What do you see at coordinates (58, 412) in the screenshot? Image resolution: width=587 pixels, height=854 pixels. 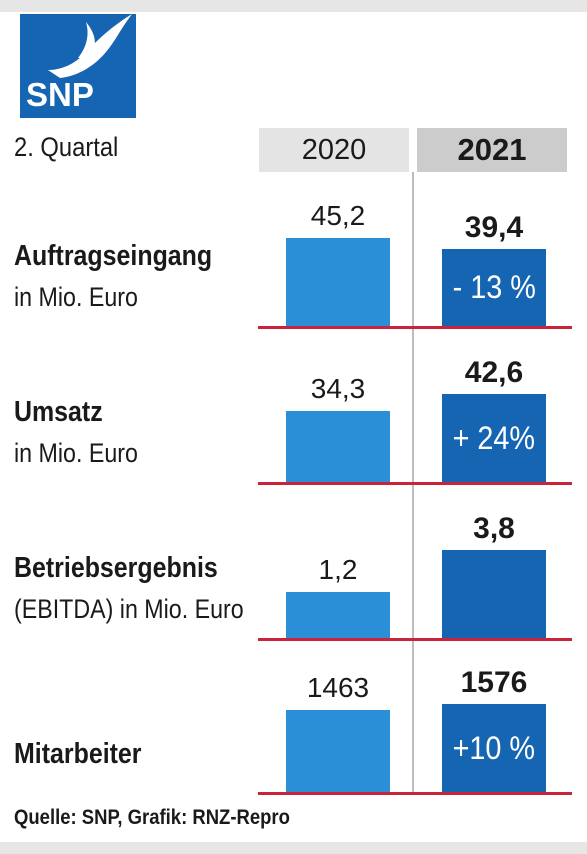 I see `row-title: Umsatz` at bounding box center [58, 412].